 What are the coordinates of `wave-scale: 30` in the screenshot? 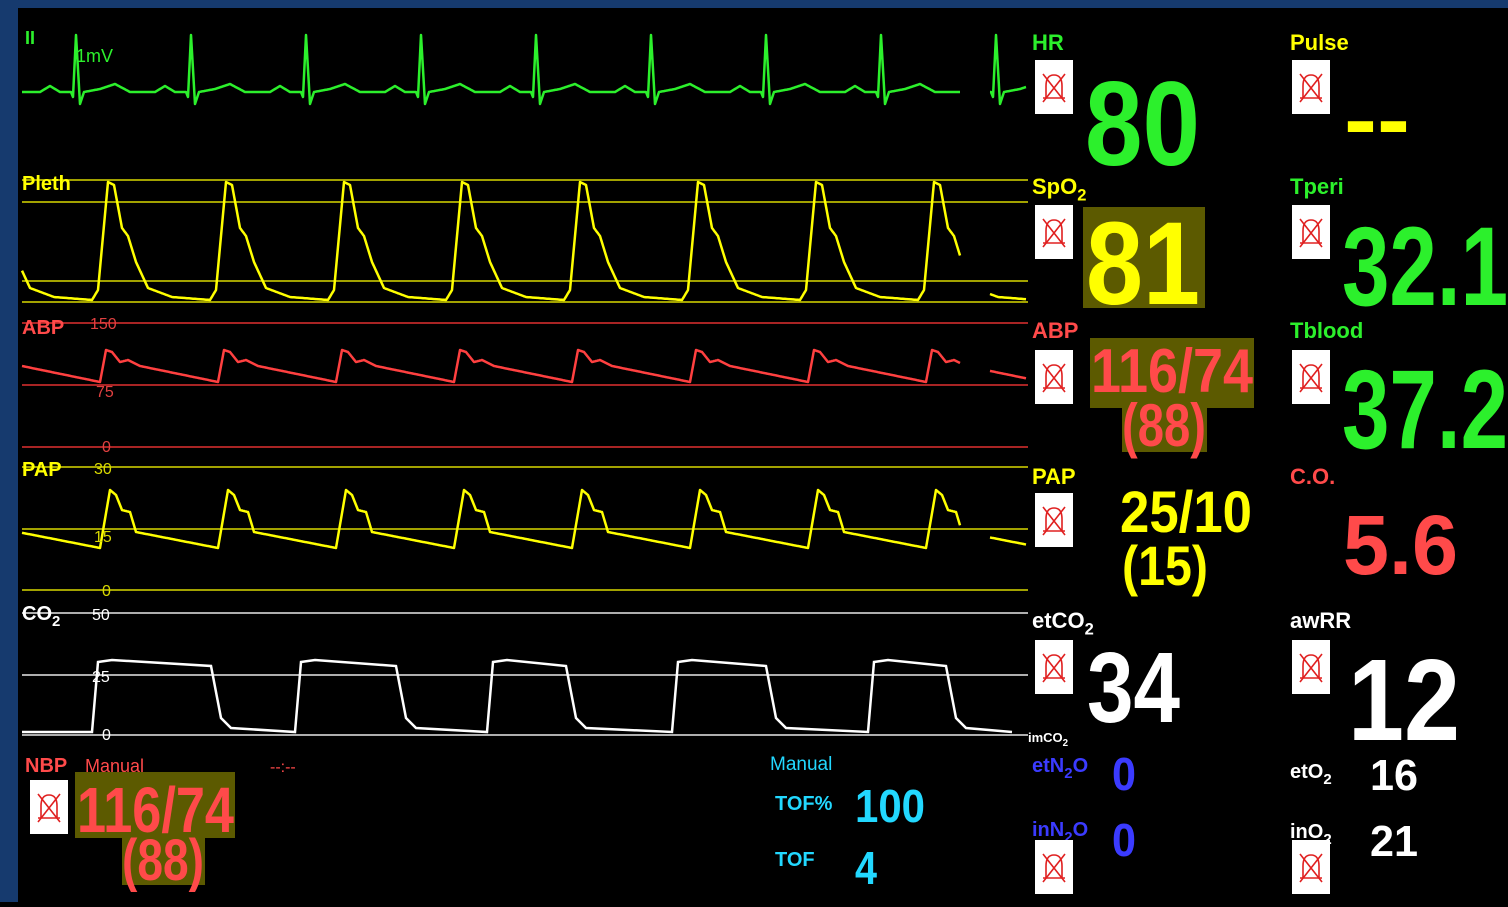 It's located at (103, 469).